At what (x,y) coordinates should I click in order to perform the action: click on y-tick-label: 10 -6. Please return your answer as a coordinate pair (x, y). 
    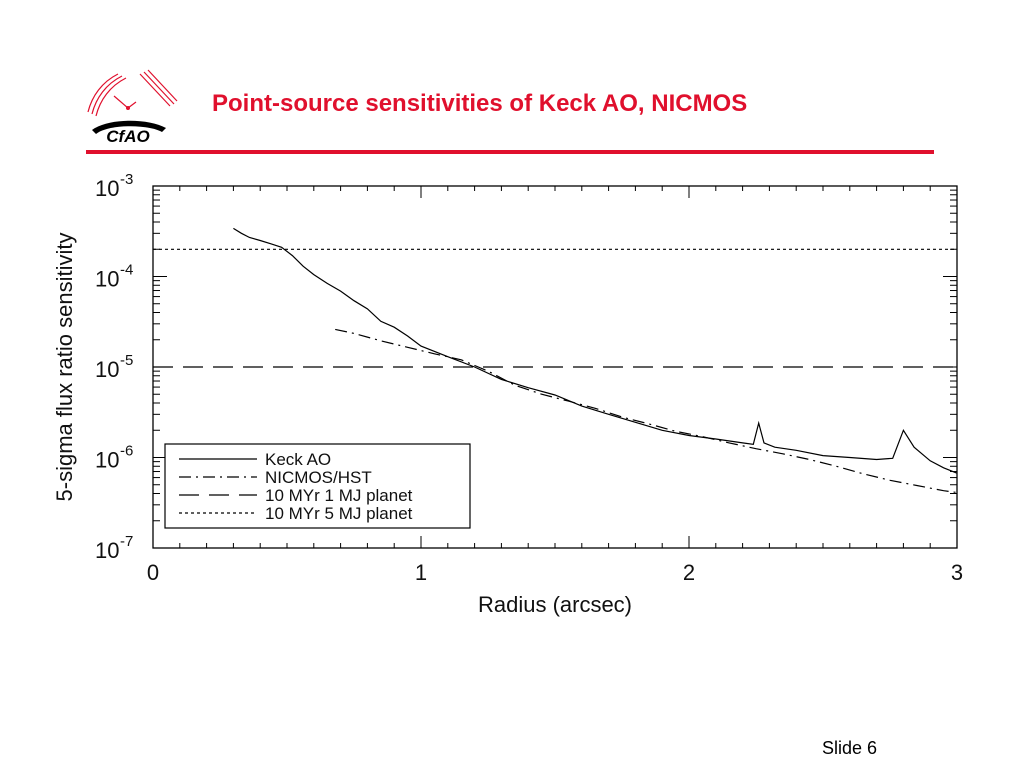
    Looking at the image, I should click on (114, 458).